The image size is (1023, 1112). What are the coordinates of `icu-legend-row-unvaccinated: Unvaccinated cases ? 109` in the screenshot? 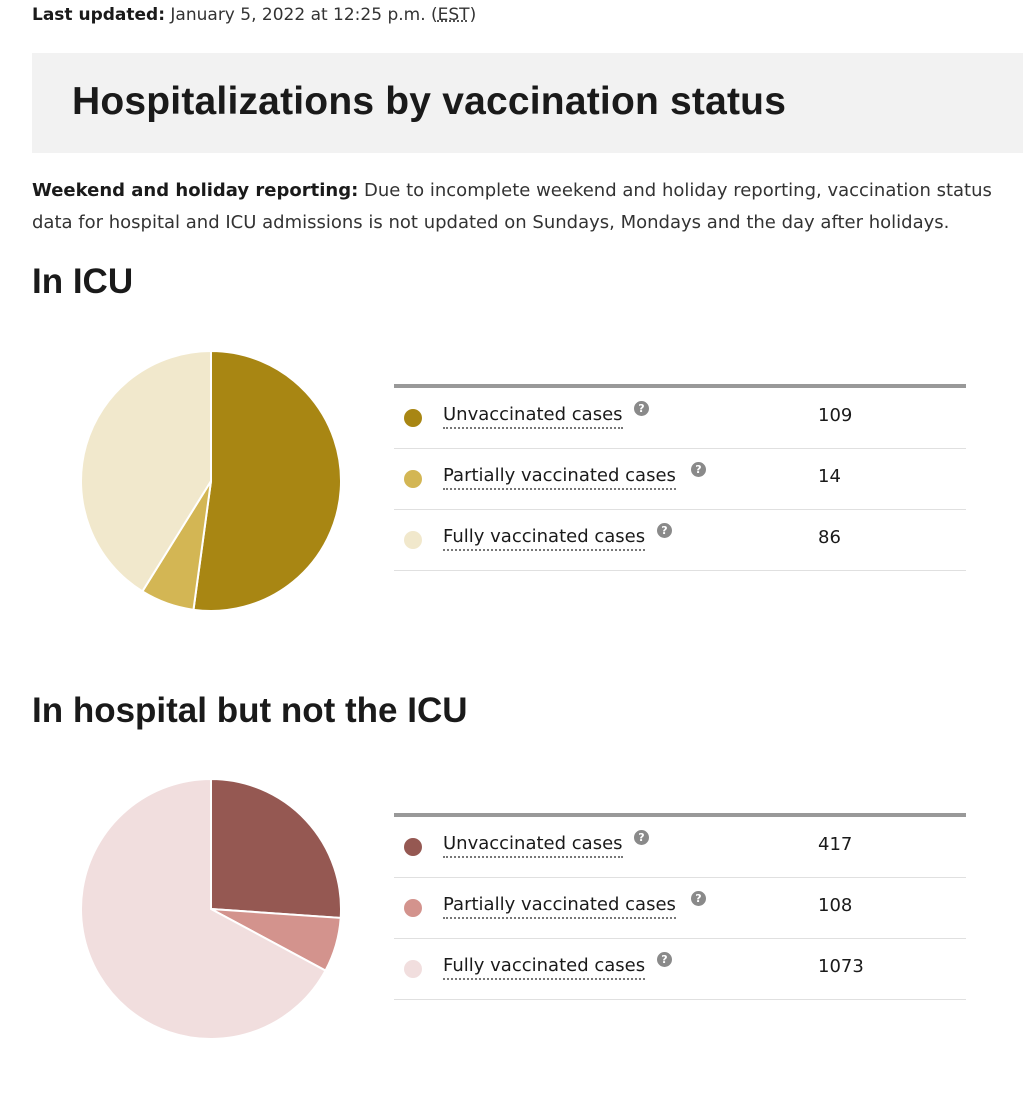 It's located at (680, 418).